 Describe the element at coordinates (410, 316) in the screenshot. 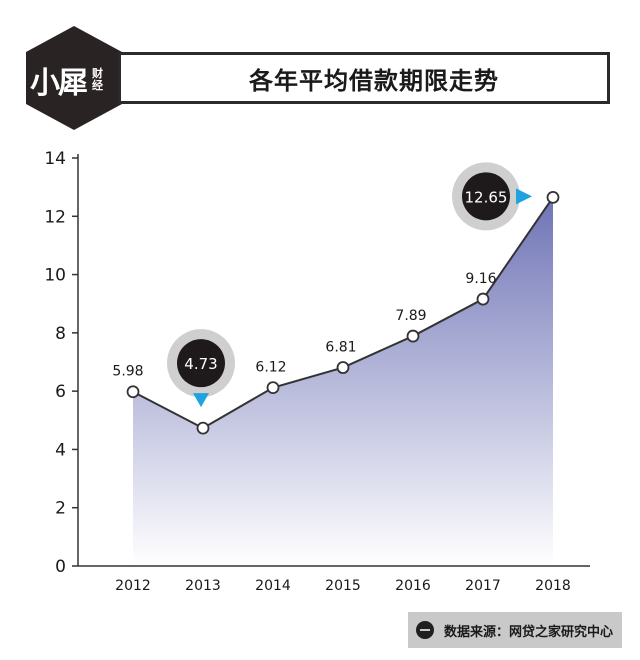

I see `data-label: 7.89` at that location.